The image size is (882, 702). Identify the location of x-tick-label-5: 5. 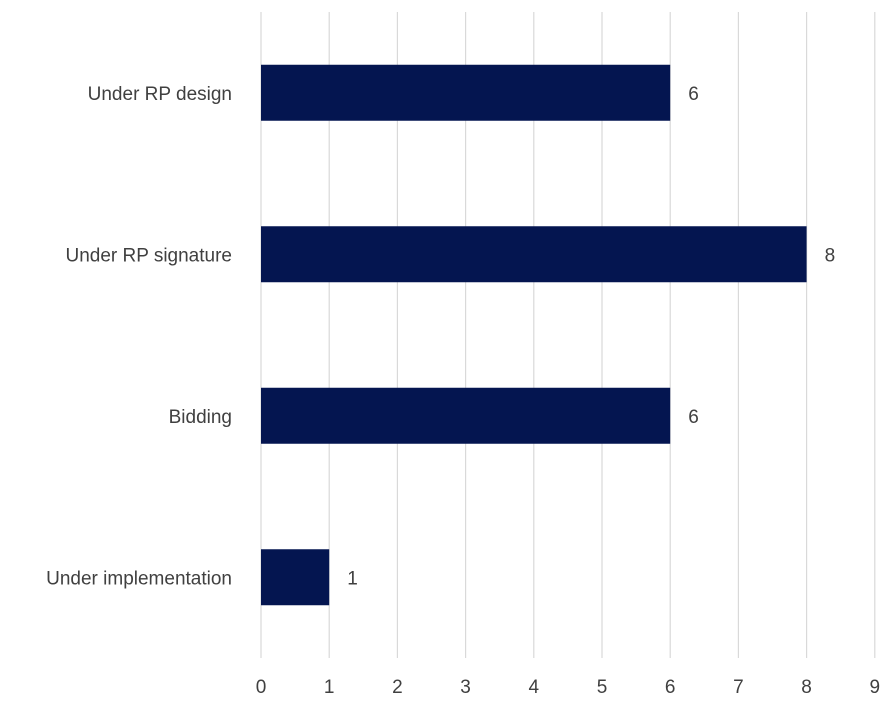
(602, 687).